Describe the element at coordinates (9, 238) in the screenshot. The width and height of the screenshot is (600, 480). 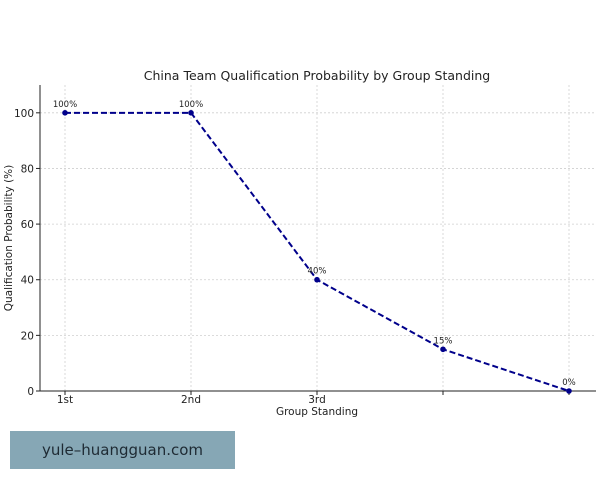
I see `y-axis-label: Qualification Probability (%)` at that location.